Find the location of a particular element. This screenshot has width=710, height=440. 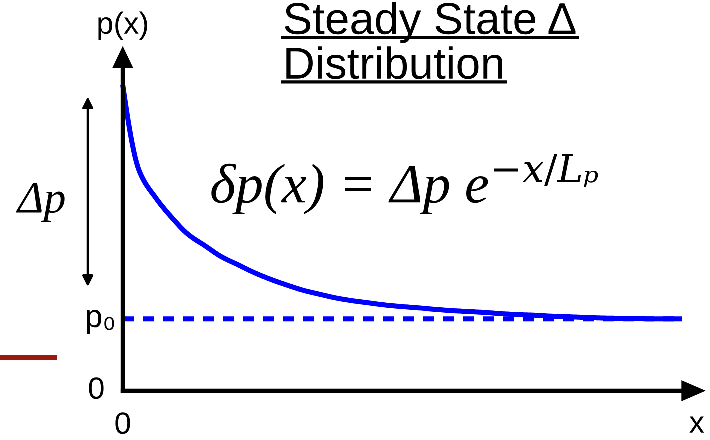

y-axis-title: p(x) is located at coordinates (123, 26).